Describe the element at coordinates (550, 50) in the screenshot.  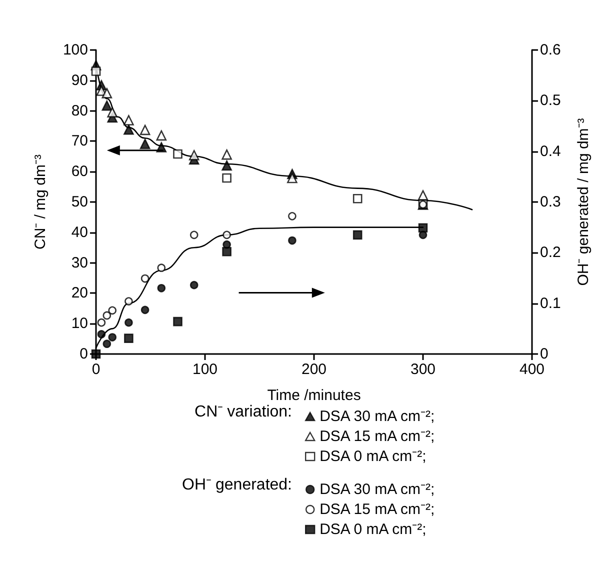
I see `y2-tick-label: 0.6` at that location.